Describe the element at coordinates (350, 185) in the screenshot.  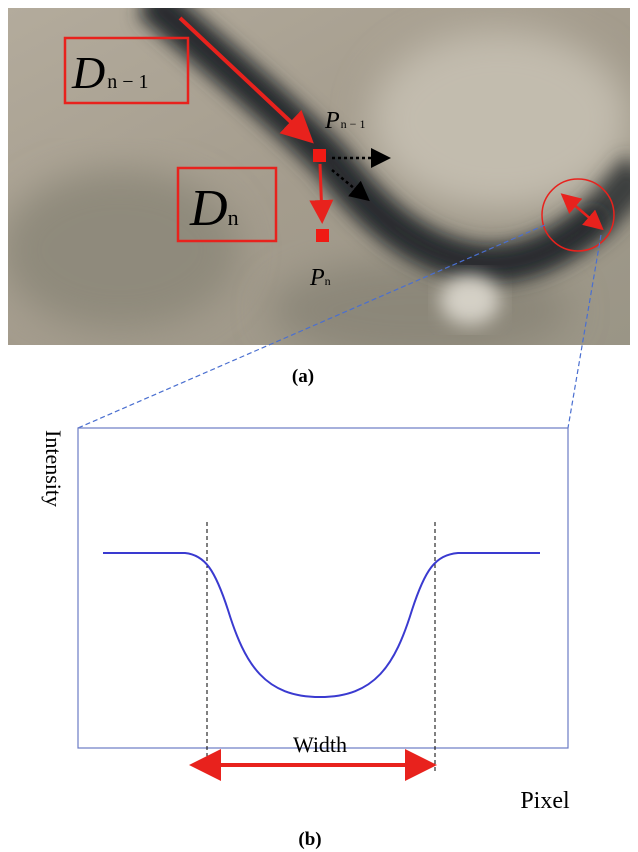
I see `candidate-arrow` at that location.